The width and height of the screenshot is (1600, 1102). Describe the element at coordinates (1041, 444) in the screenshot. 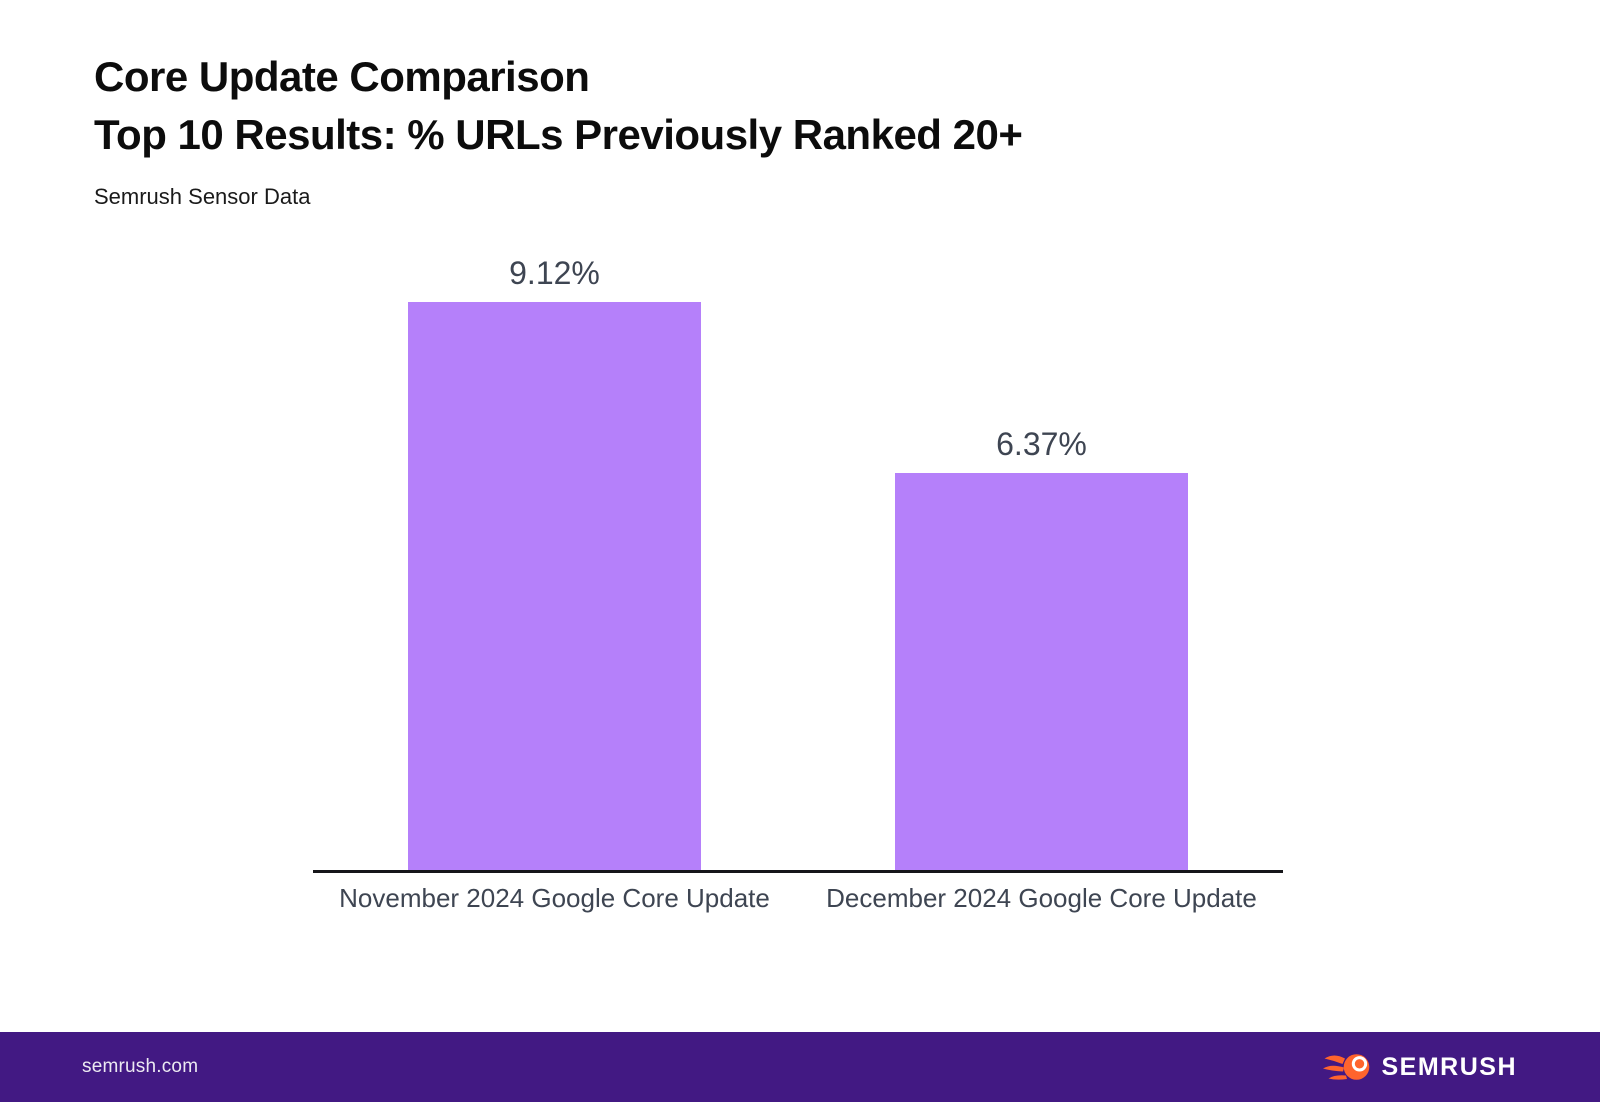

I see `bar-value-label-december: 6.37%` at that location.